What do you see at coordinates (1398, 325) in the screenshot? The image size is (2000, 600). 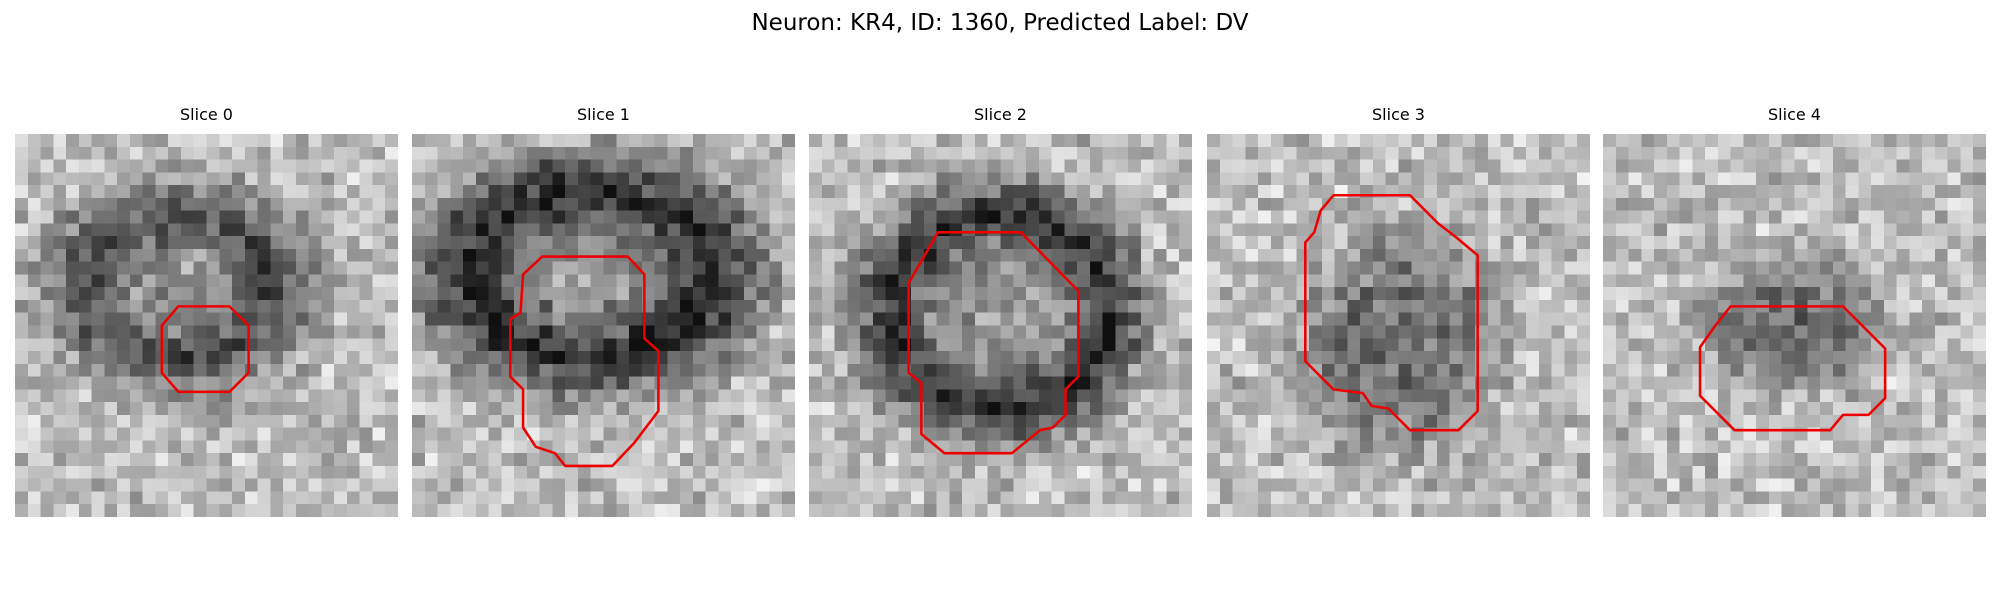 I see `slice-image` at bounding box center [1398, 325].